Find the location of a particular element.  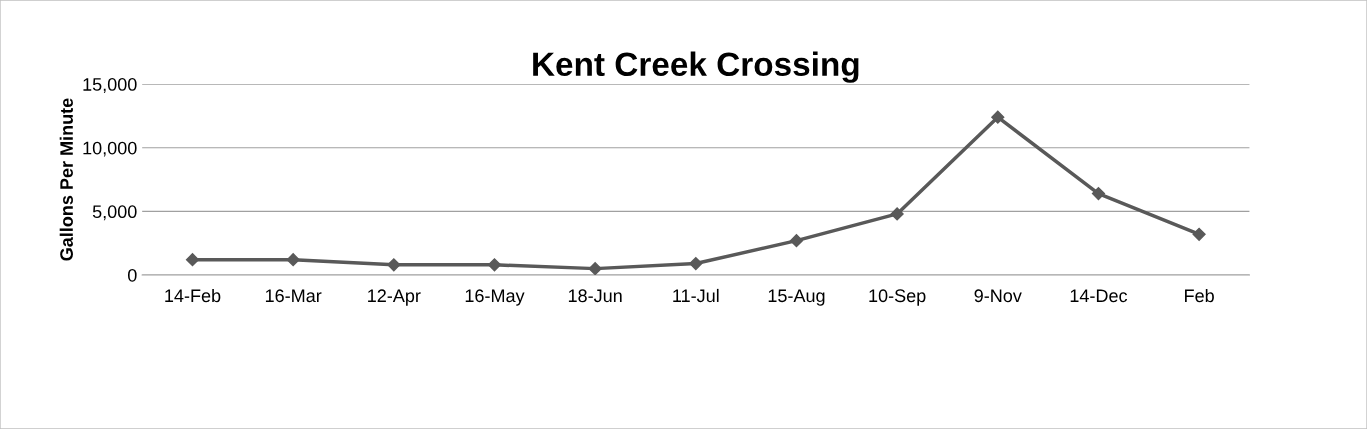

x-tick-label: Feb is located at coordinates (1199, 295).